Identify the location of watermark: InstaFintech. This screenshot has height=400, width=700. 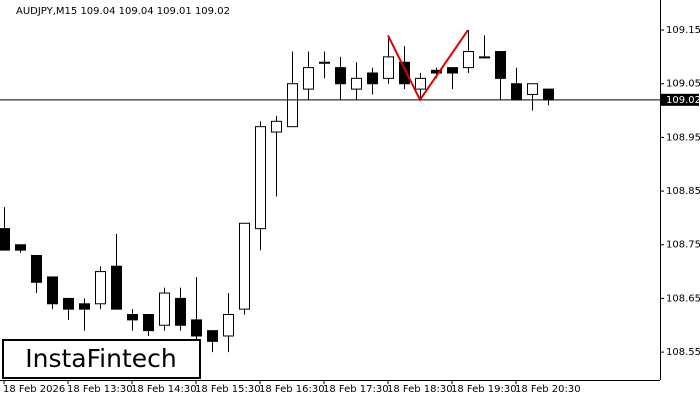
(101, 358).